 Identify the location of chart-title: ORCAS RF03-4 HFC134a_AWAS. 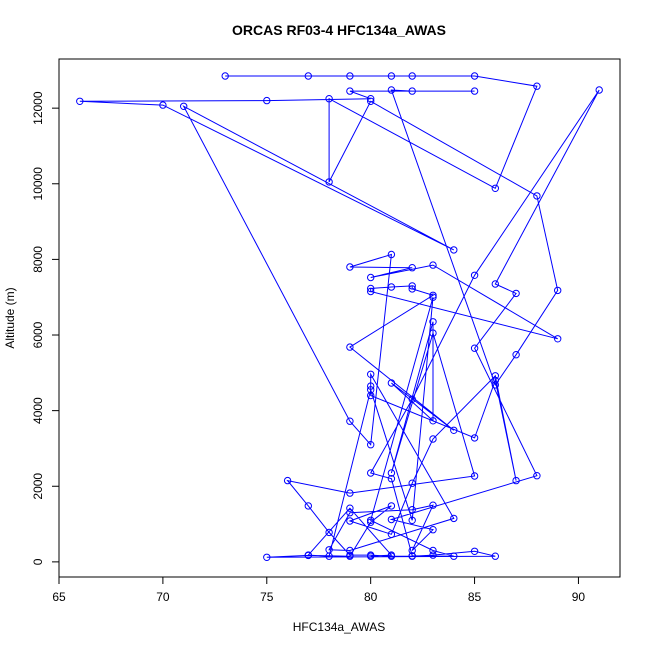
(339, 30).